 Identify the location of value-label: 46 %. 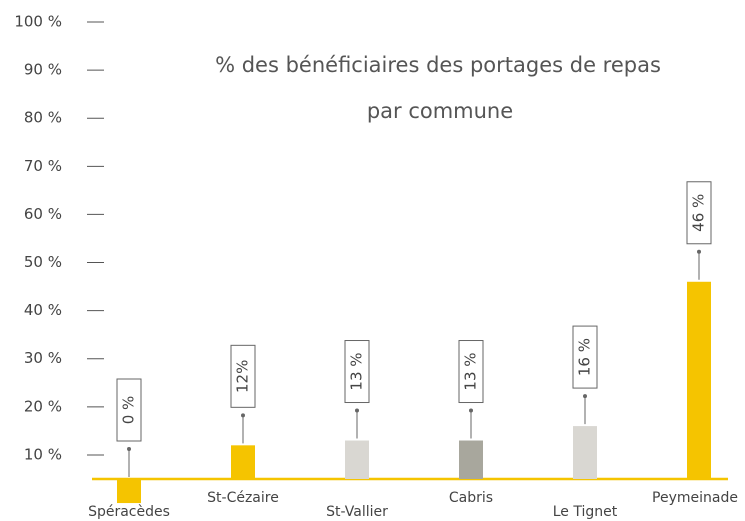
(699, 213).